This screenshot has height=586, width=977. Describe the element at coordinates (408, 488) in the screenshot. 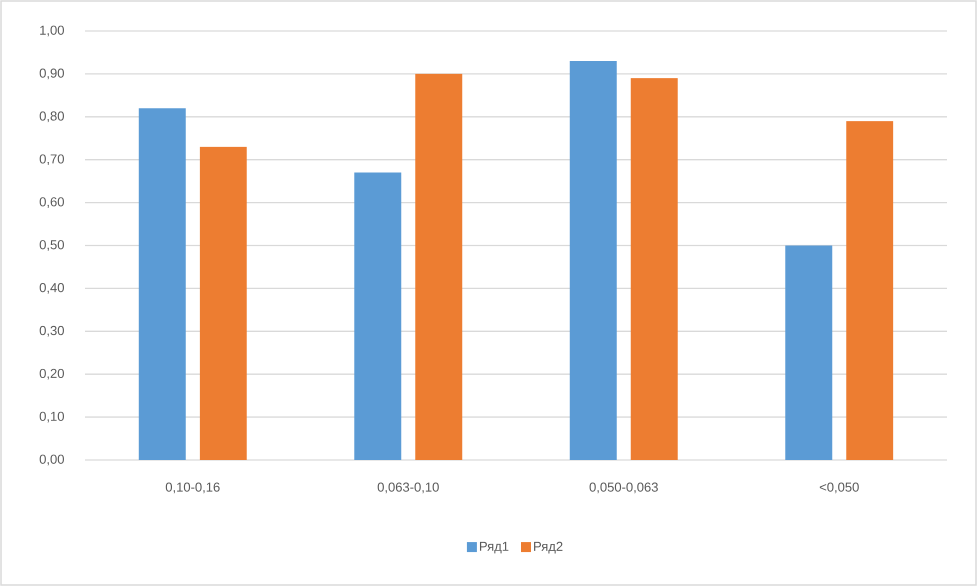

I see `x-tick-label: 0,063-0,10` at that location.